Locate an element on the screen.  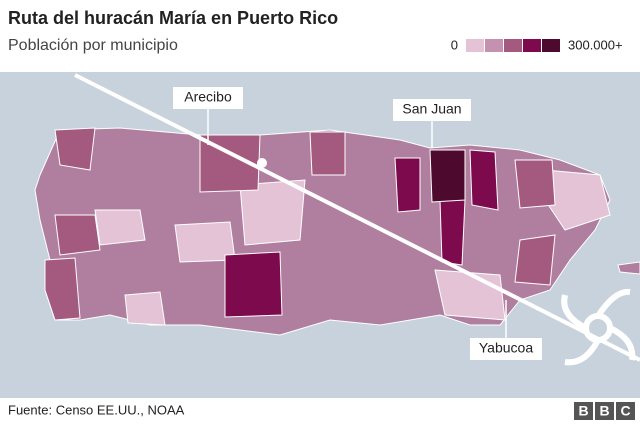
logo-letter: C is located at coordinates (625, 411).